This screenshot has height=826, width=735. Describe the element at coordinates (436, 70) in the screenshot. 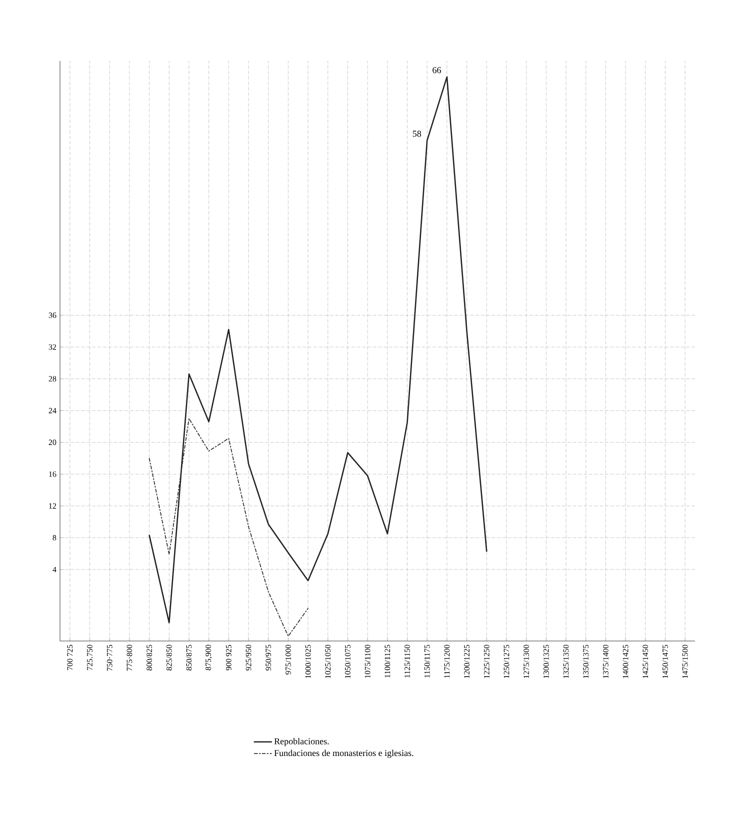

I see `data-label: 66` at that location.